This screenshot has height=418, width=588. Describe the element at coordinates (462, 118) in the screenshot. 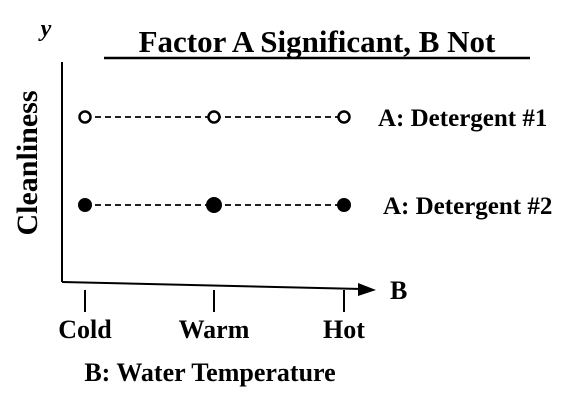

I see `series-1-label: A: Detergent #1` at that location.